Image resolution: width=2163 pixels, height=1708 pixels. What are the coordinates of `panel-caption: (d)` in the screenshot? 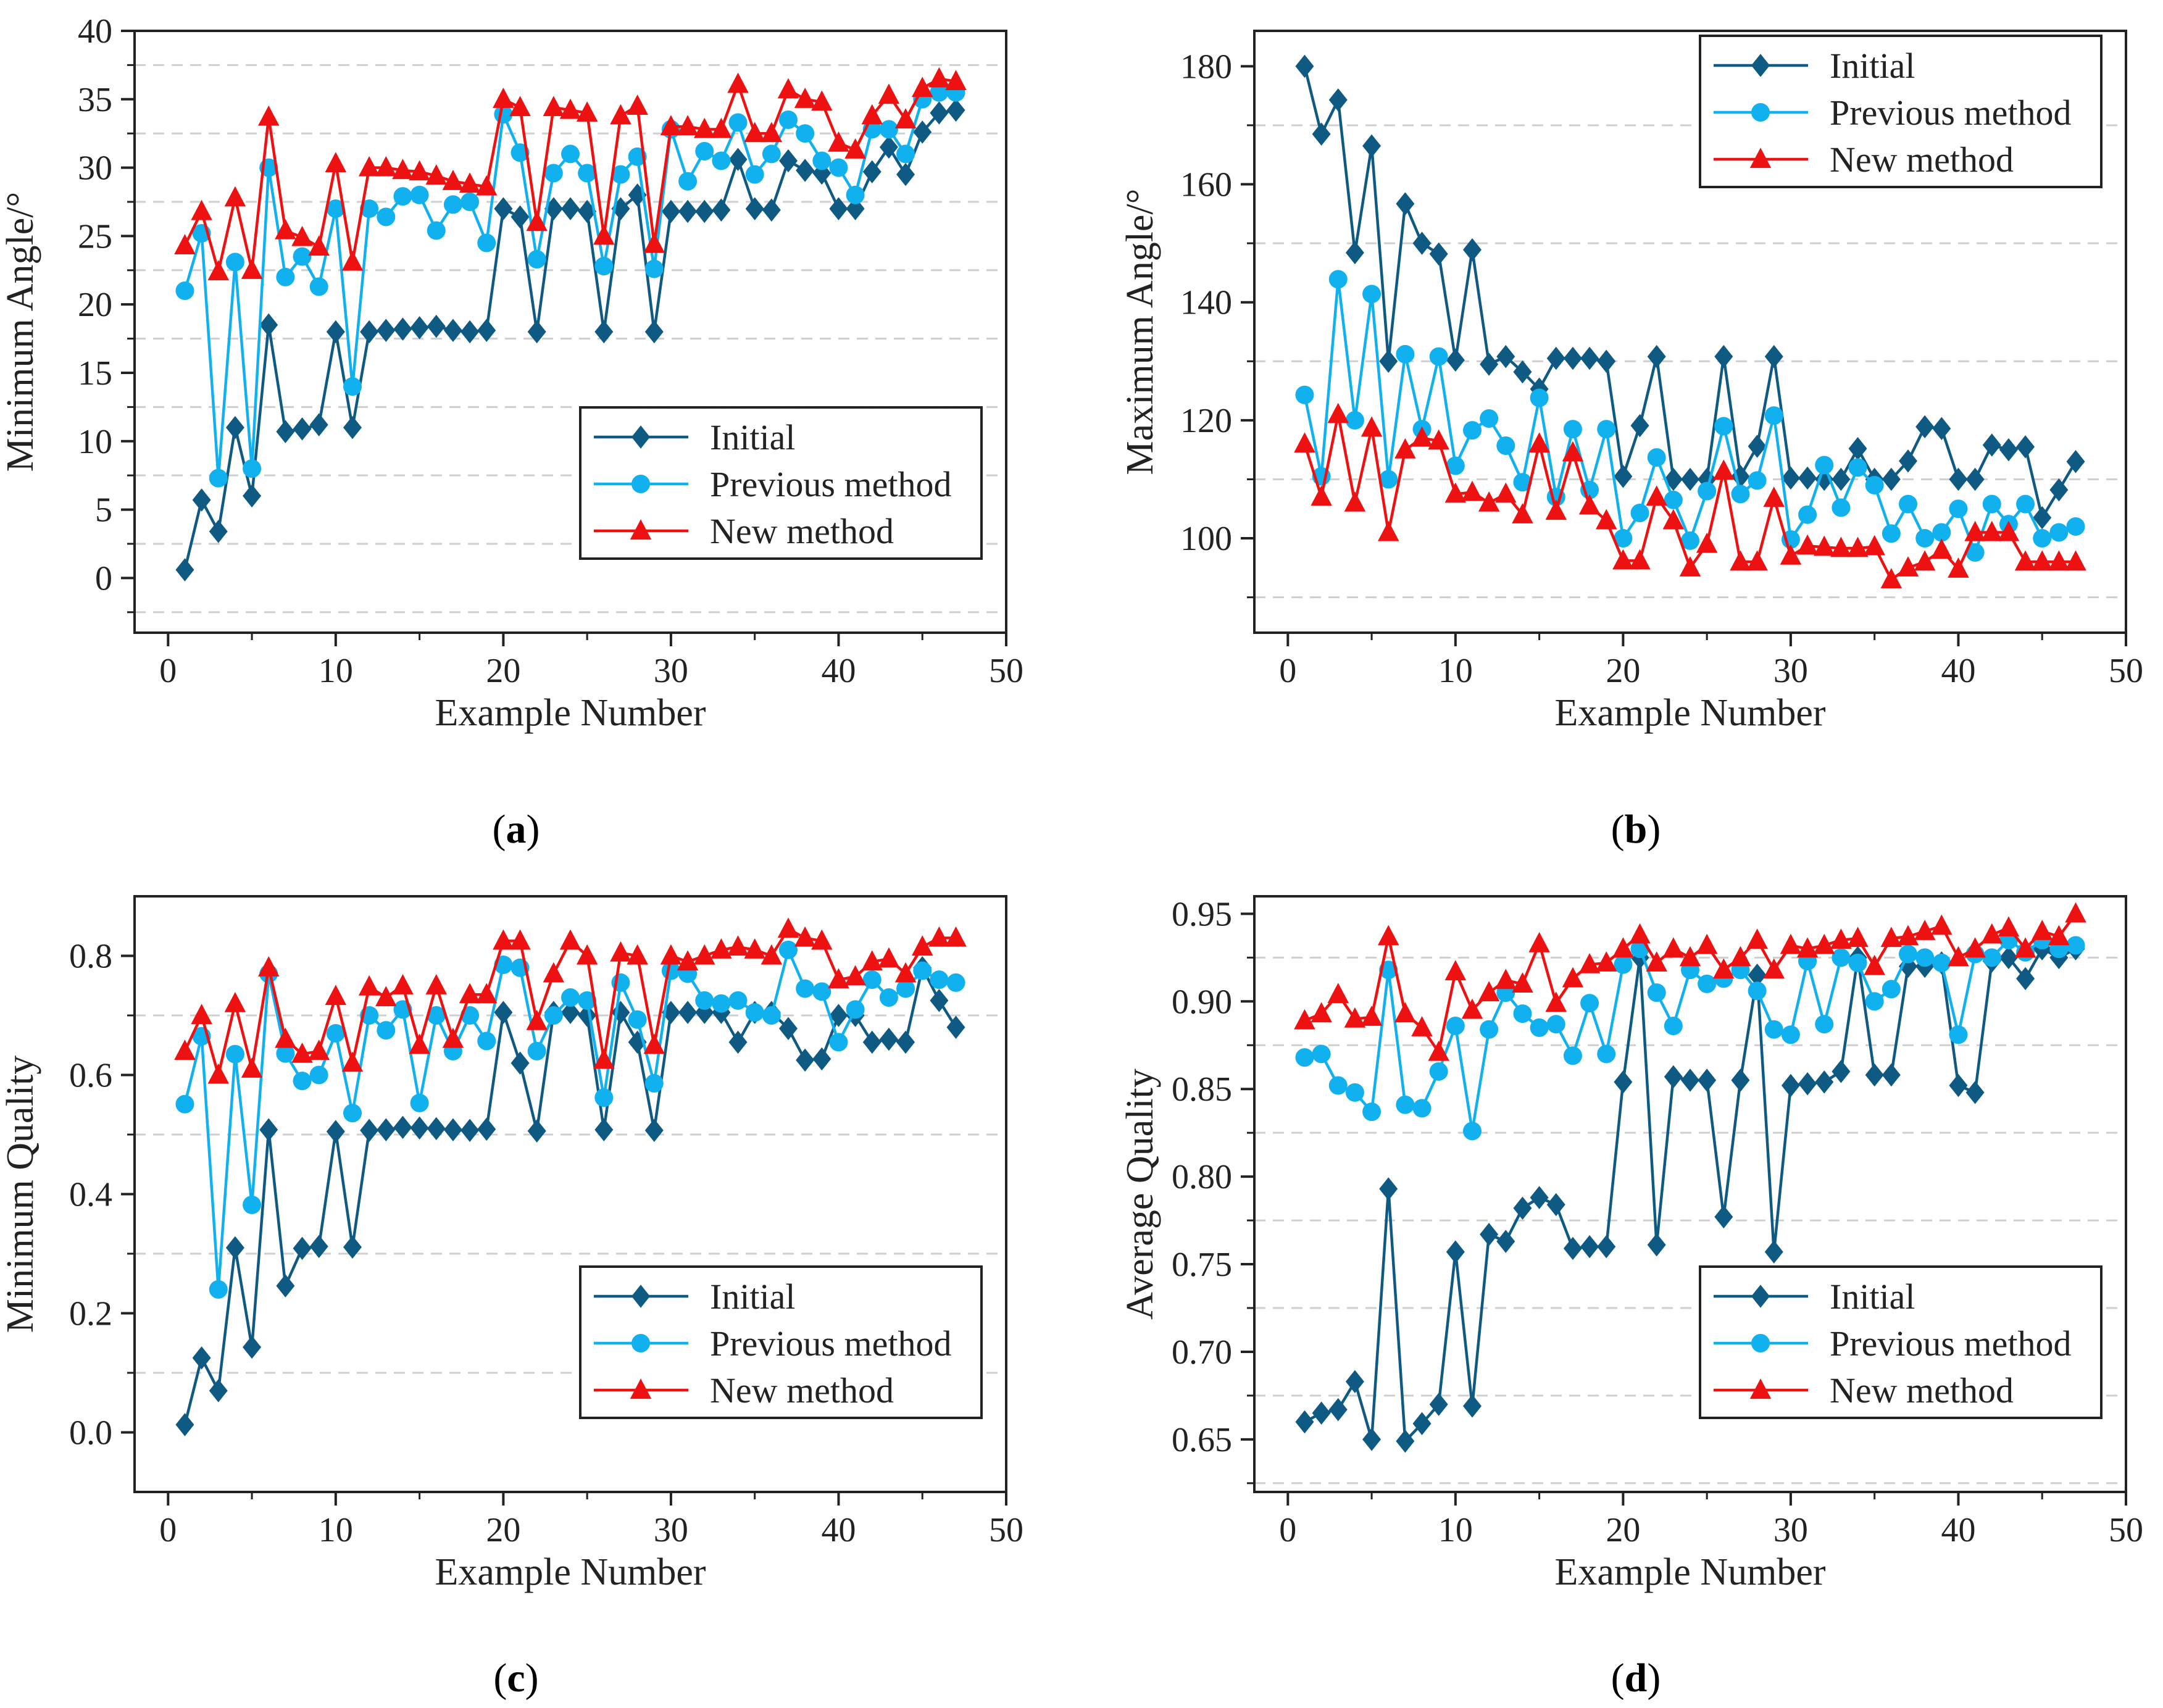 It's located at (1636, 1678).